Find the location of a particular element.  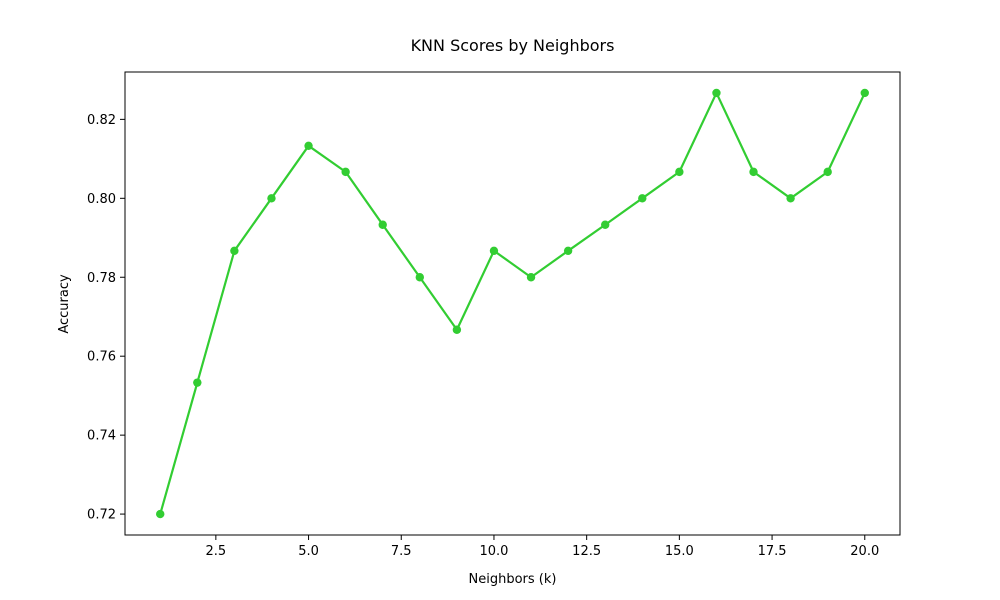

x-tick-label: 2.5 is located at coordinates (216, 551).